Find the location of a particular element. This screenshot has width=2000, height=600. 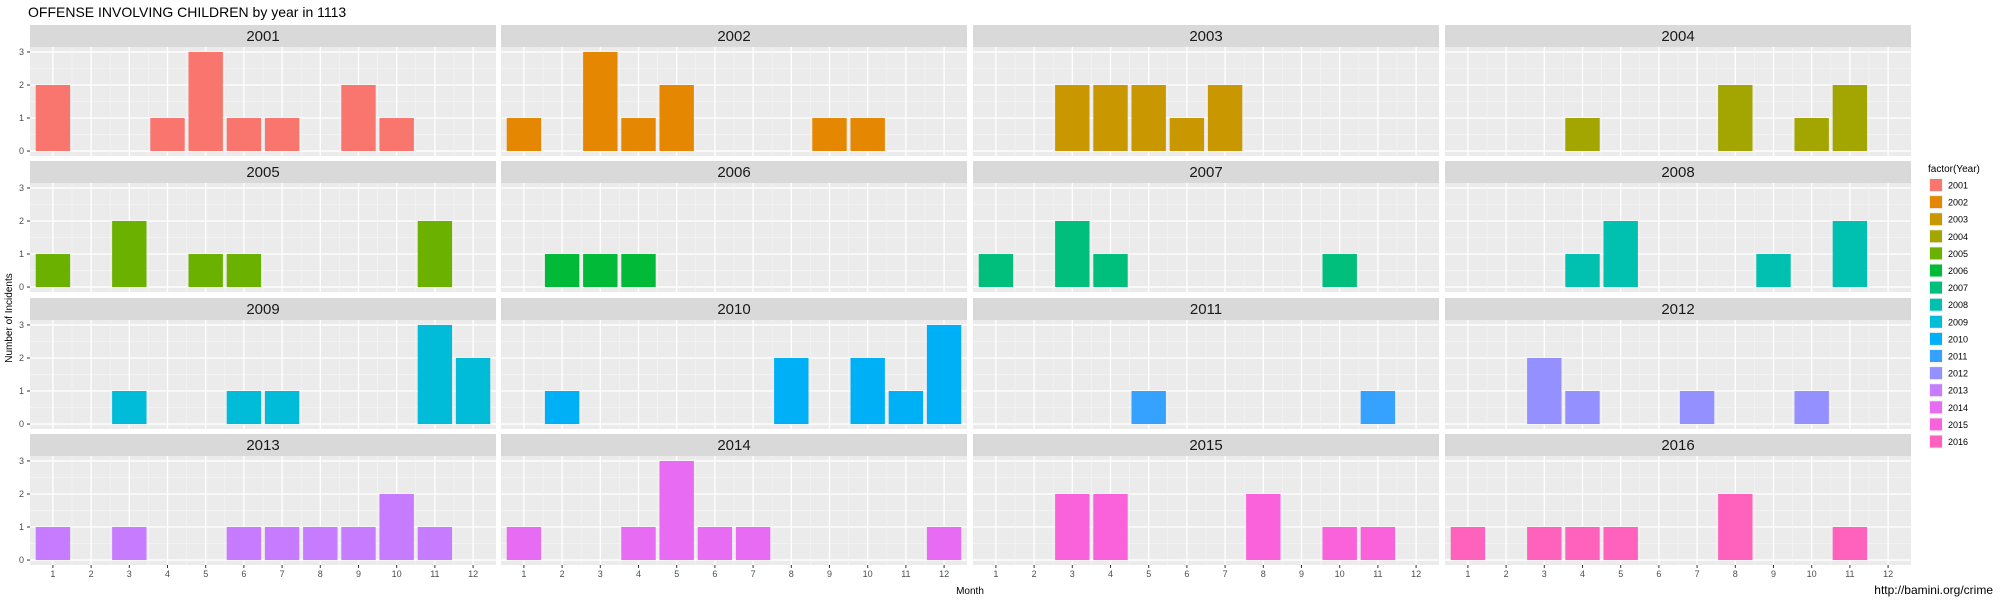

facet-strip-label: 2013 is located at coordinates (262, 445).